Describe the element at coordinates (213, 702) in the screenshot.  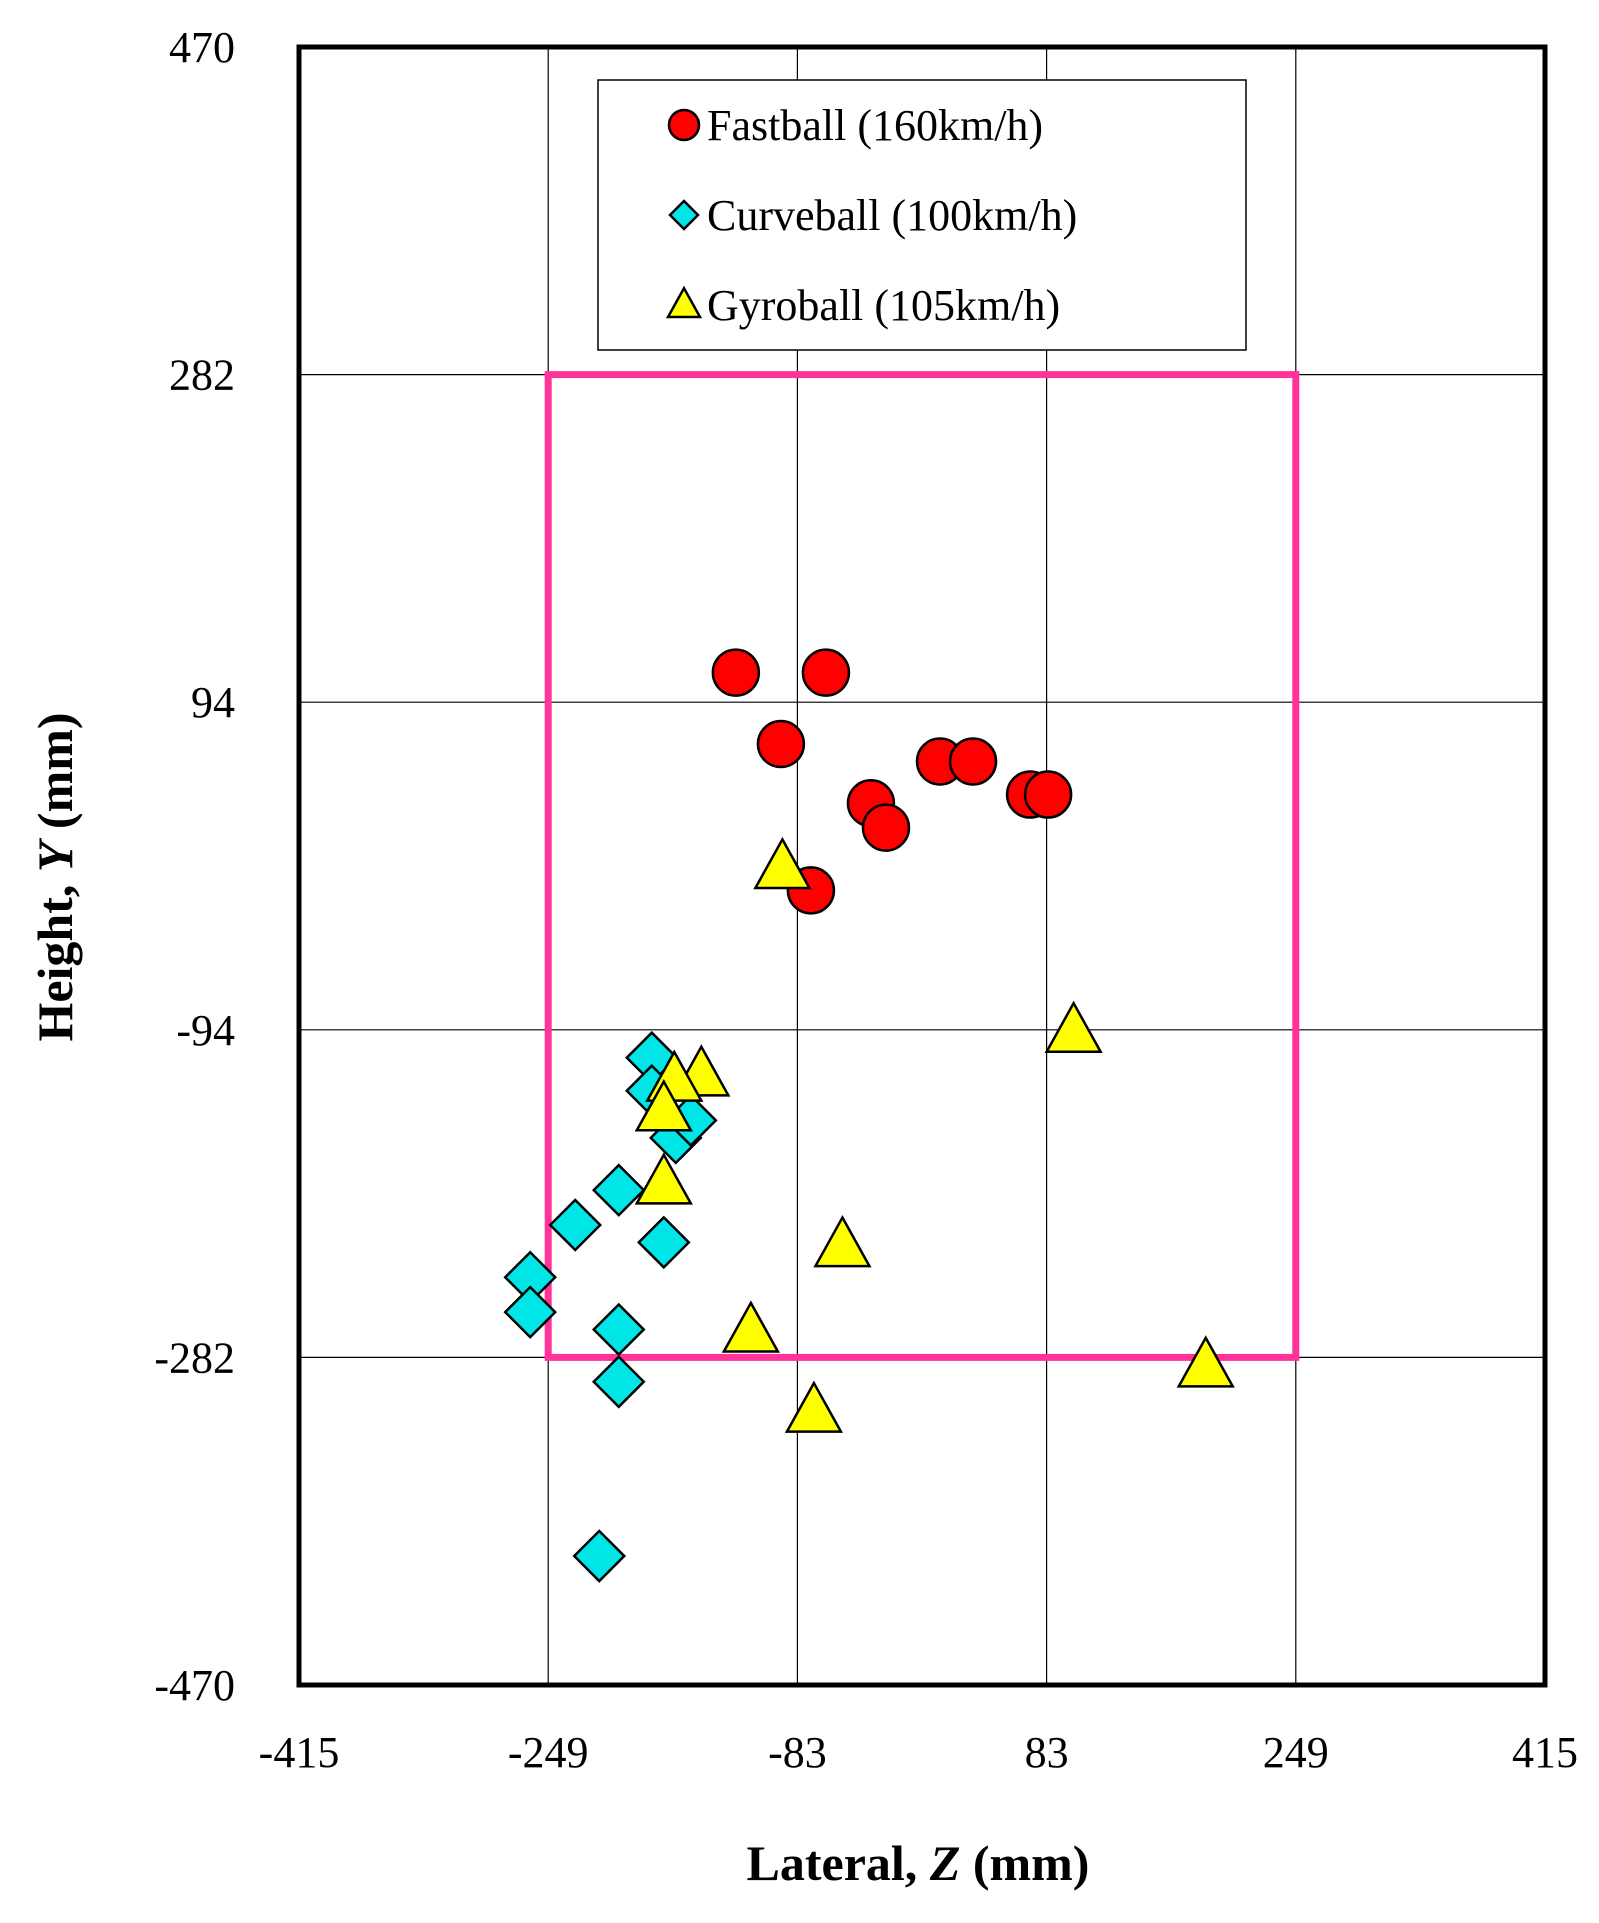
I see `y-tick-label: 94` at that location.